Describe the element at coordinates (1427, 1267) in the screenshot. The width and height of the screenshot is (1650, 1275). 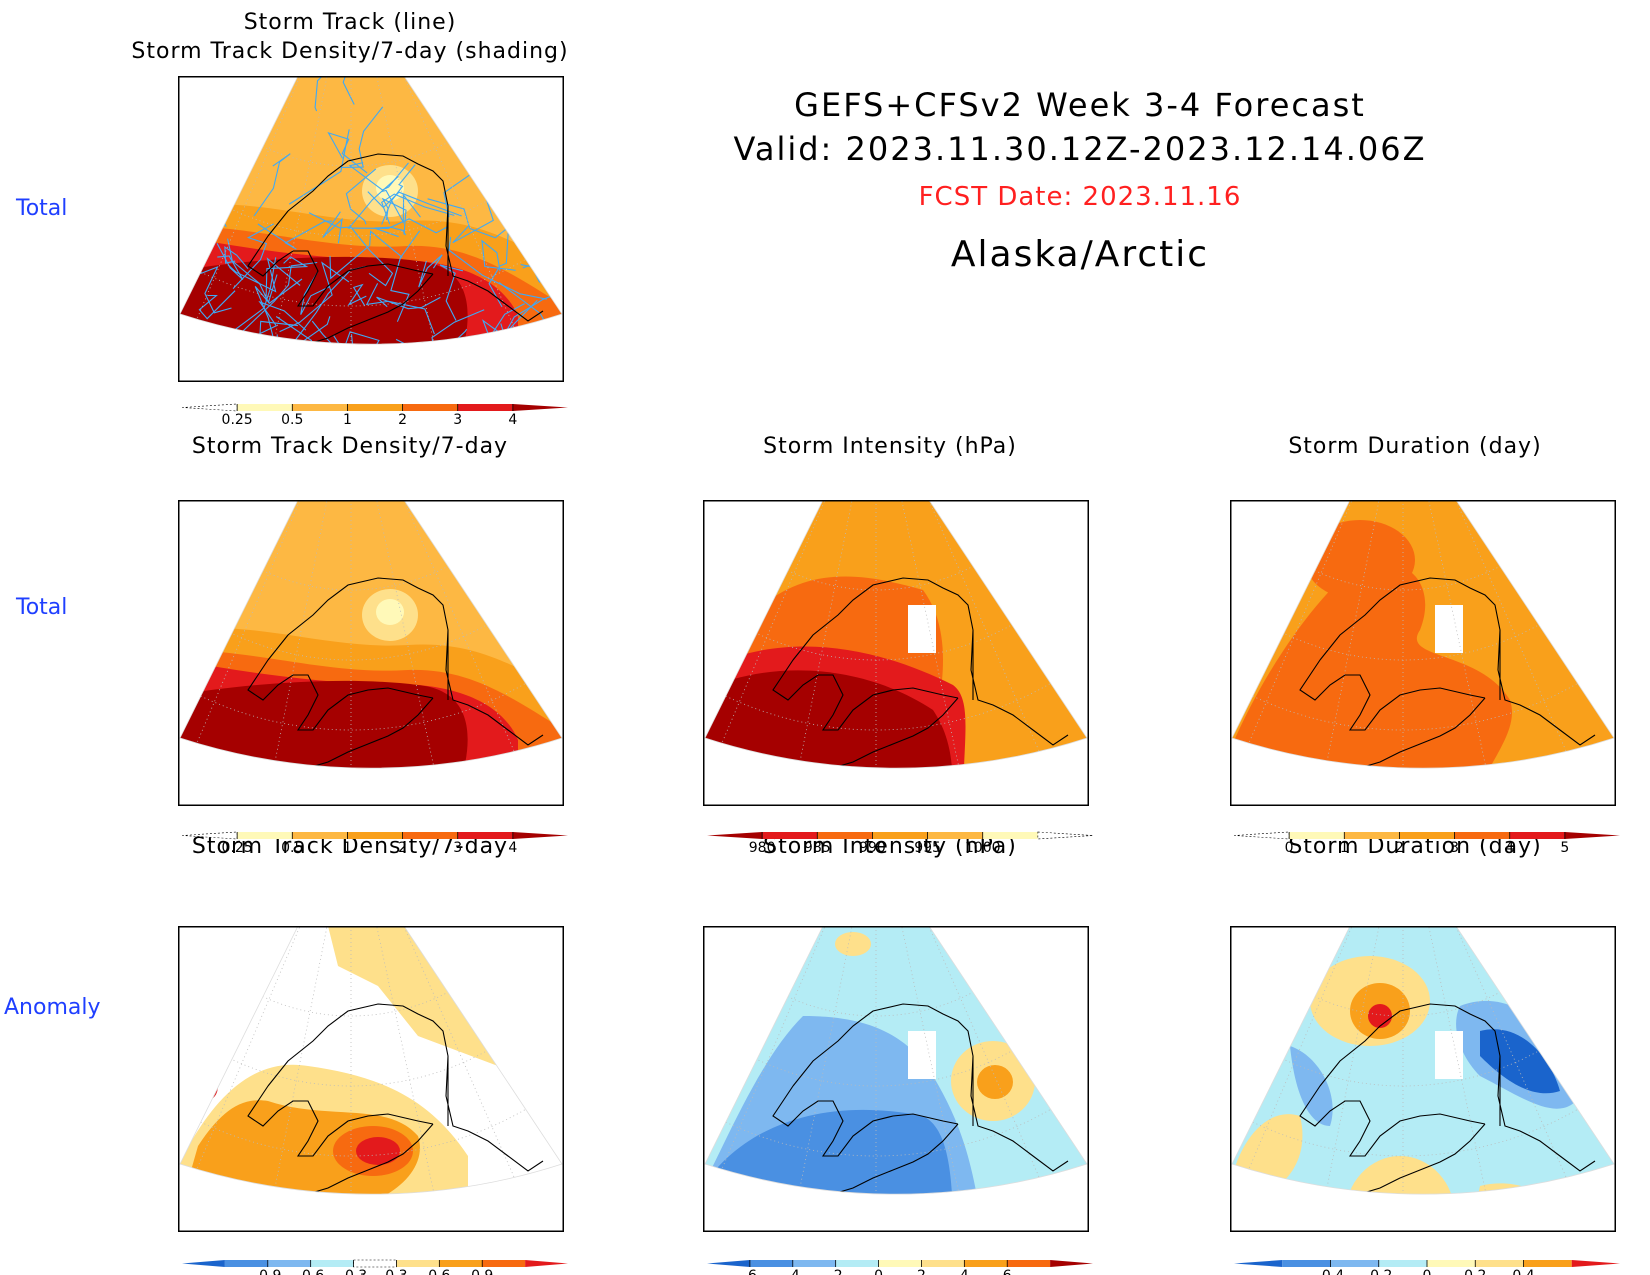
I see `colorbar-duration-anomaly: -0.4 -0.2 0 0.2 0.4` at that location.